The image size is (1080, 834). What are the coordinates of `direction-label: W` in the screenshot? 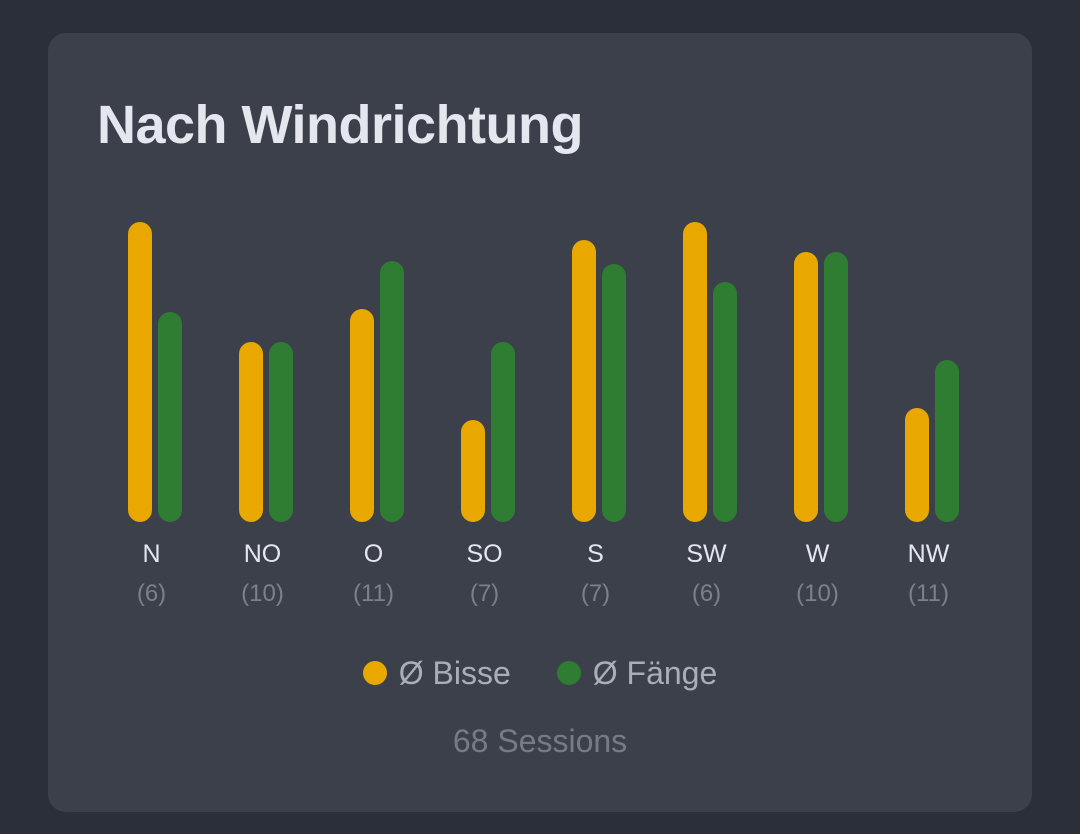 It's located at (817, 554).